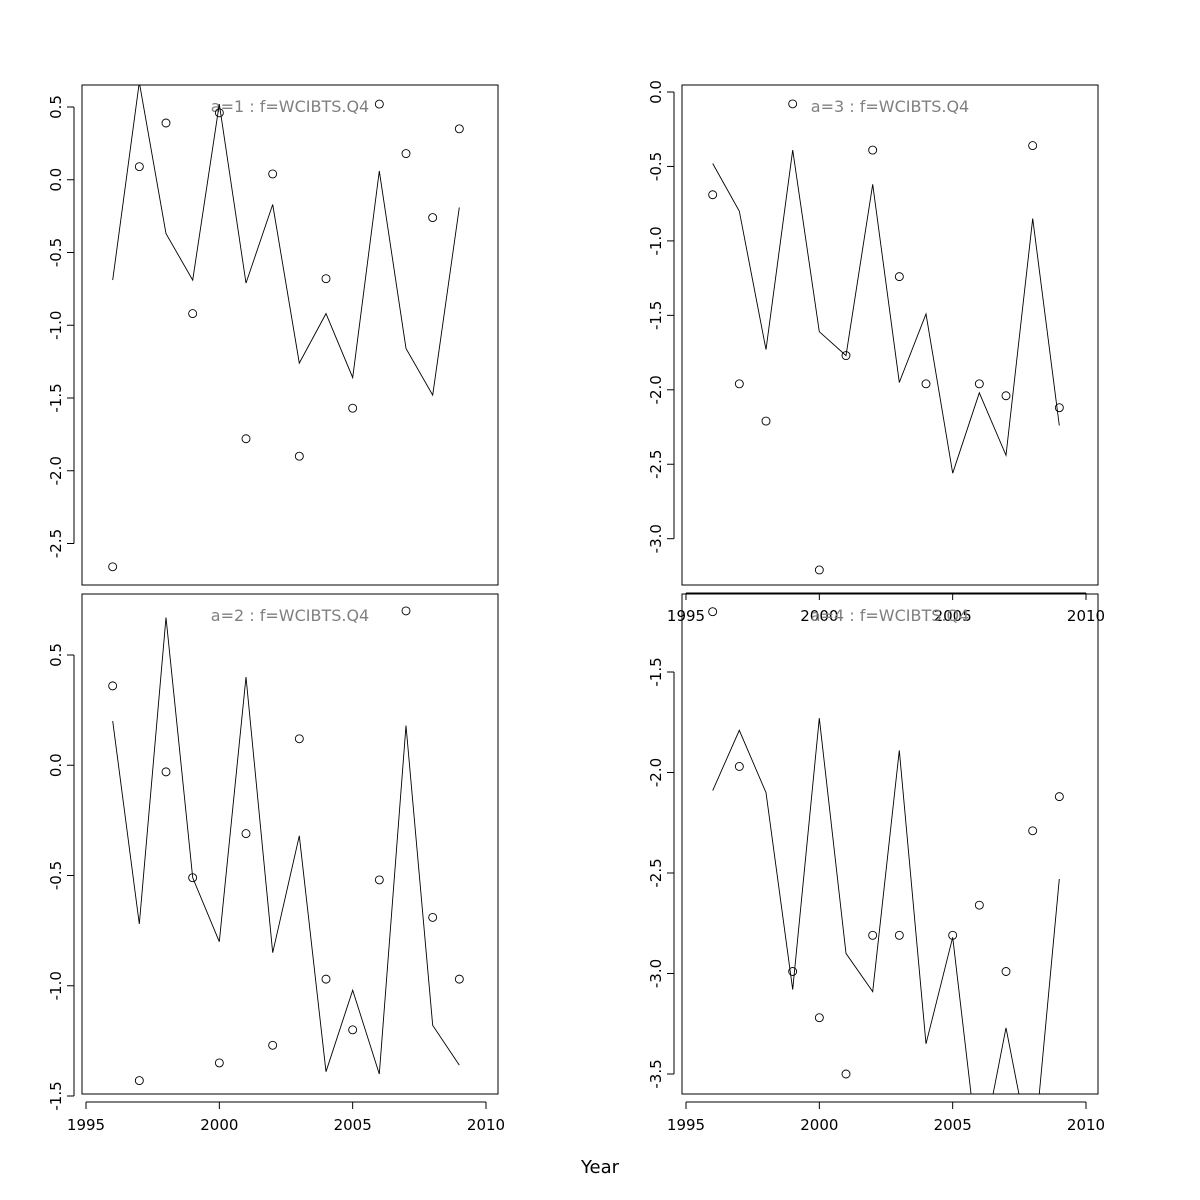 This screenshot has width=1200, height=1200. What do you see at coordinates (290, 615) in the screenshot?
I see `panel-title: a=2 : f=WCIBTS.Q4` at bounding box center [290, 615].